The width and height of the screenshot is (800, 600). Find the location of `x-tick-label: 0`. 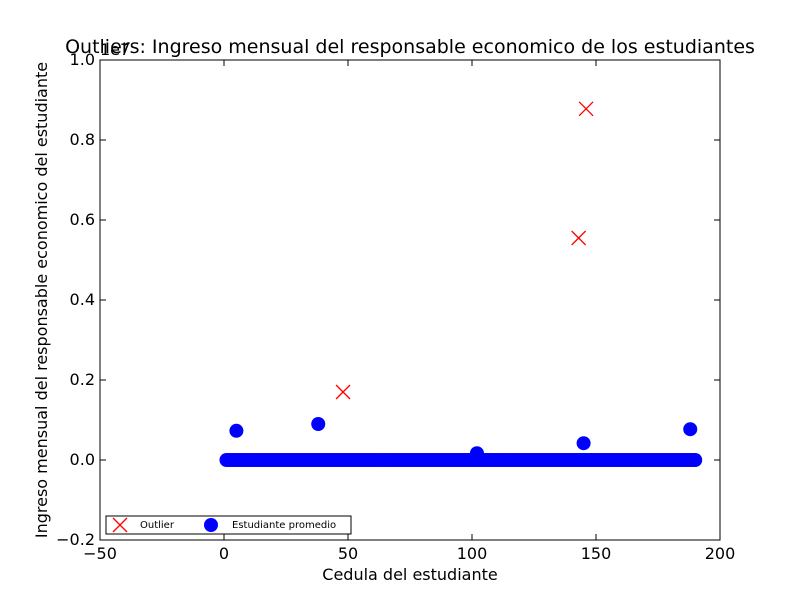

x-tick-label: 0 is located at coordinates (224, 553).